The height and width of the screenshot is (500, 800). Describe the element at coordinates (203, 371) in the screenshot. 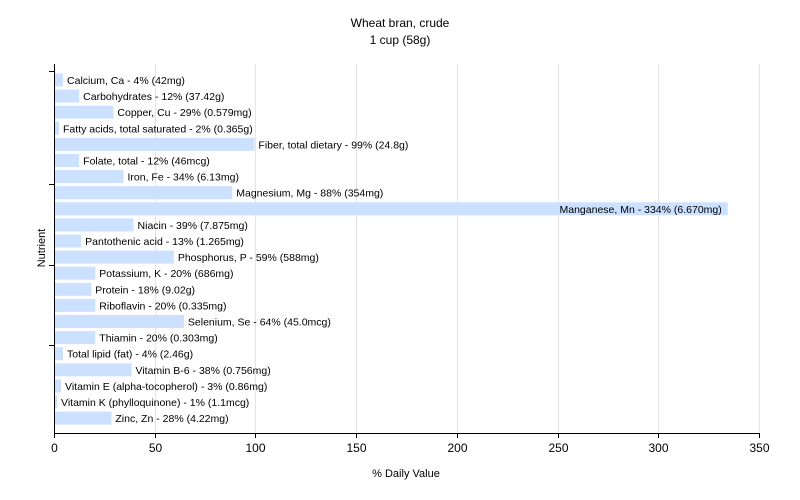

I see `bar-label: Vitamin B-6 - 38% (0.756mg)` at that location.